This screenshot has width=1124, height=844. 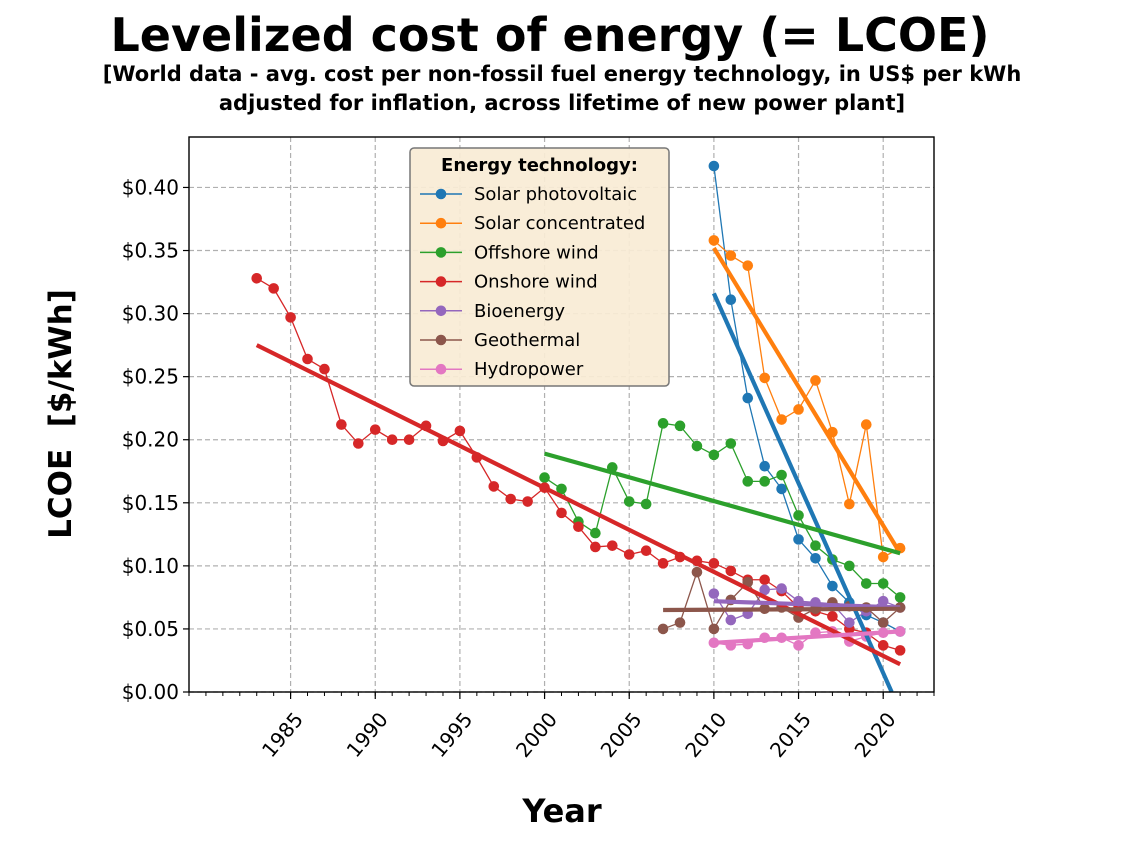 I want to click on x-tick-label: 1985, so click(x=282, y=735).